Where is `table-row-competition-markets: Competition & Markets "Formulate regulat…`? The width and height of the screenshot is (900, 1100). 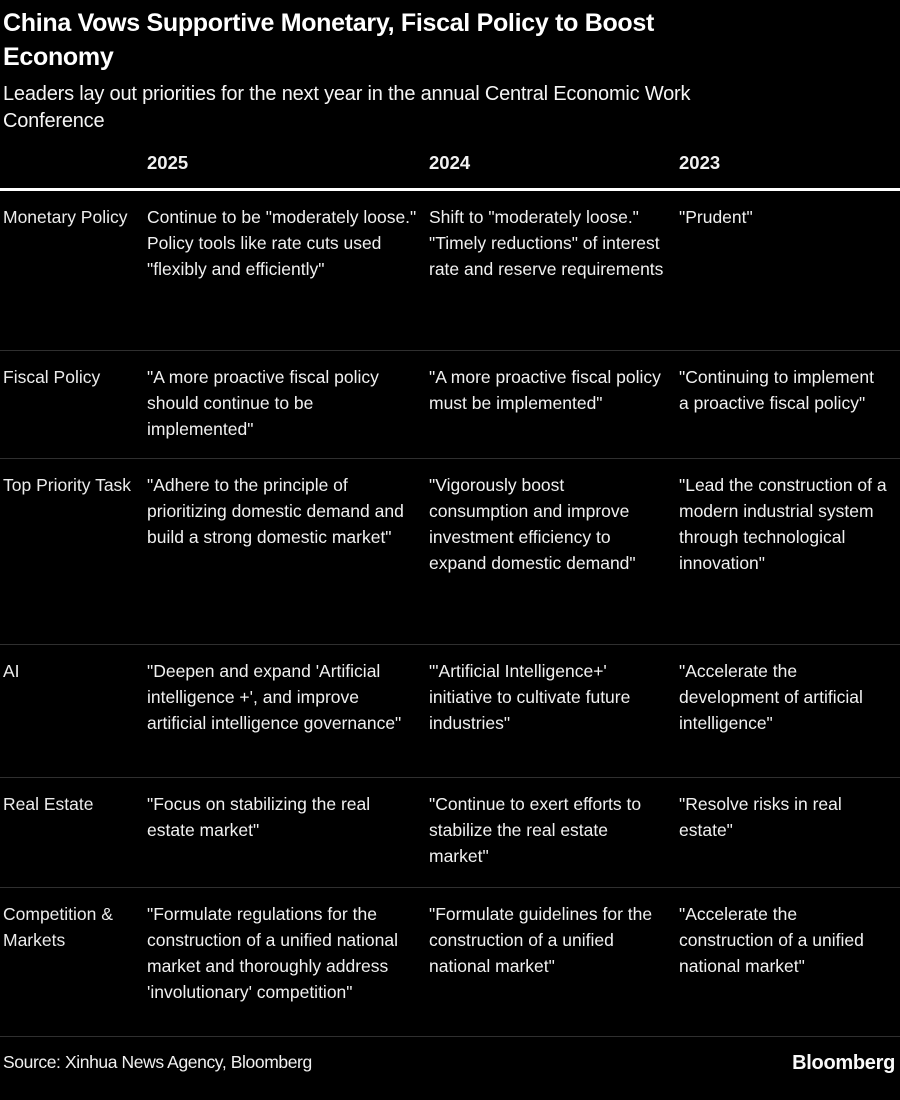
table-row-competition-markets: Competition & Markets "Formulate regulat… is located at coordinates (450, 962).